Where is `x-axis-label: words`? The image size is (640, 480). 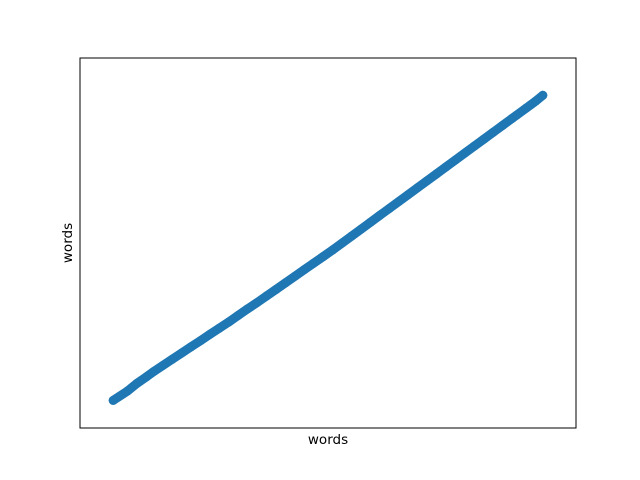 x-axis-label: words is located at coordinates (328, 440).